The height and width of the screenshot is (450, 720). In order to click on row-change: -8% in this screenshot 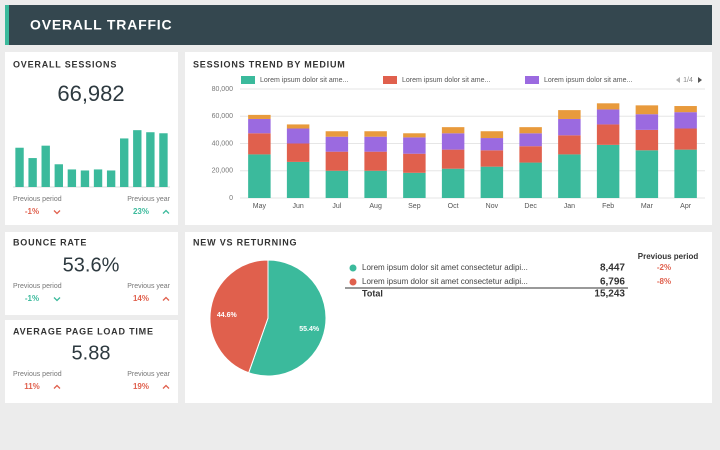, I will do `click(664, 281)`.